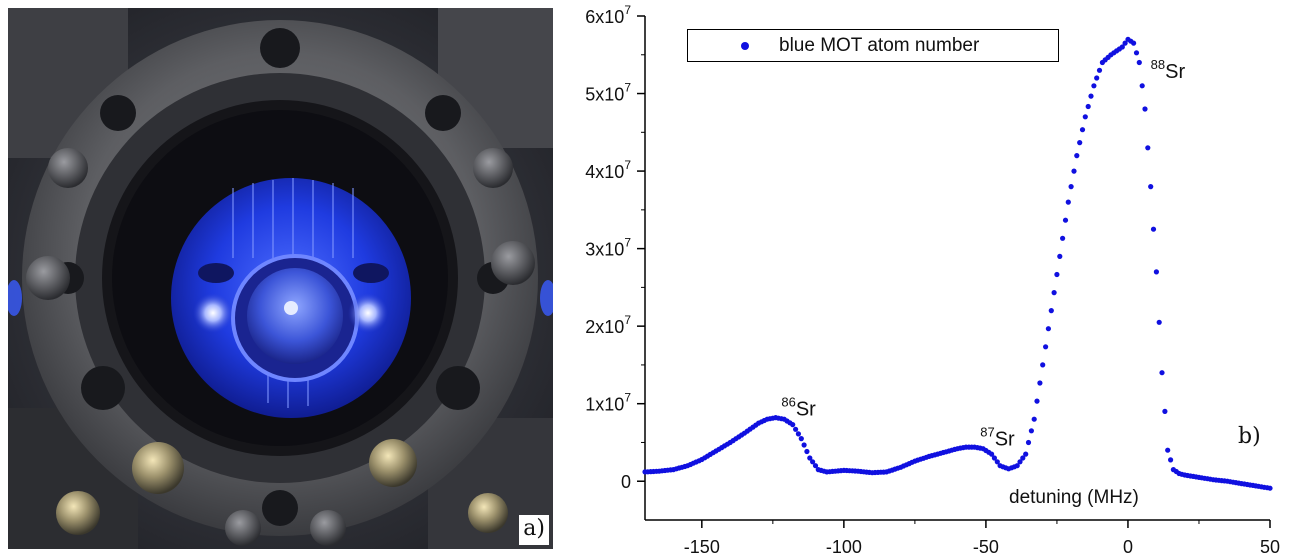  What do you see at coordinates (745, 46) in the screenshot?
I see `legend-marker` at bounding box center [745, 46].